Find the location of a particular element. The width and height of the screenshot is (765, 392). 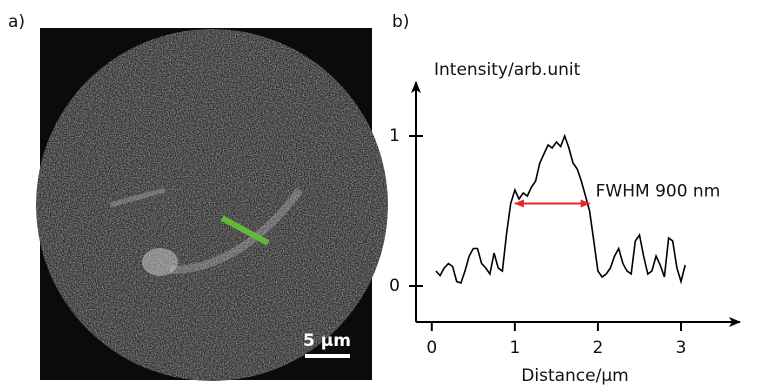

x-tick-label: 1 is located at coordinates (514, 348).